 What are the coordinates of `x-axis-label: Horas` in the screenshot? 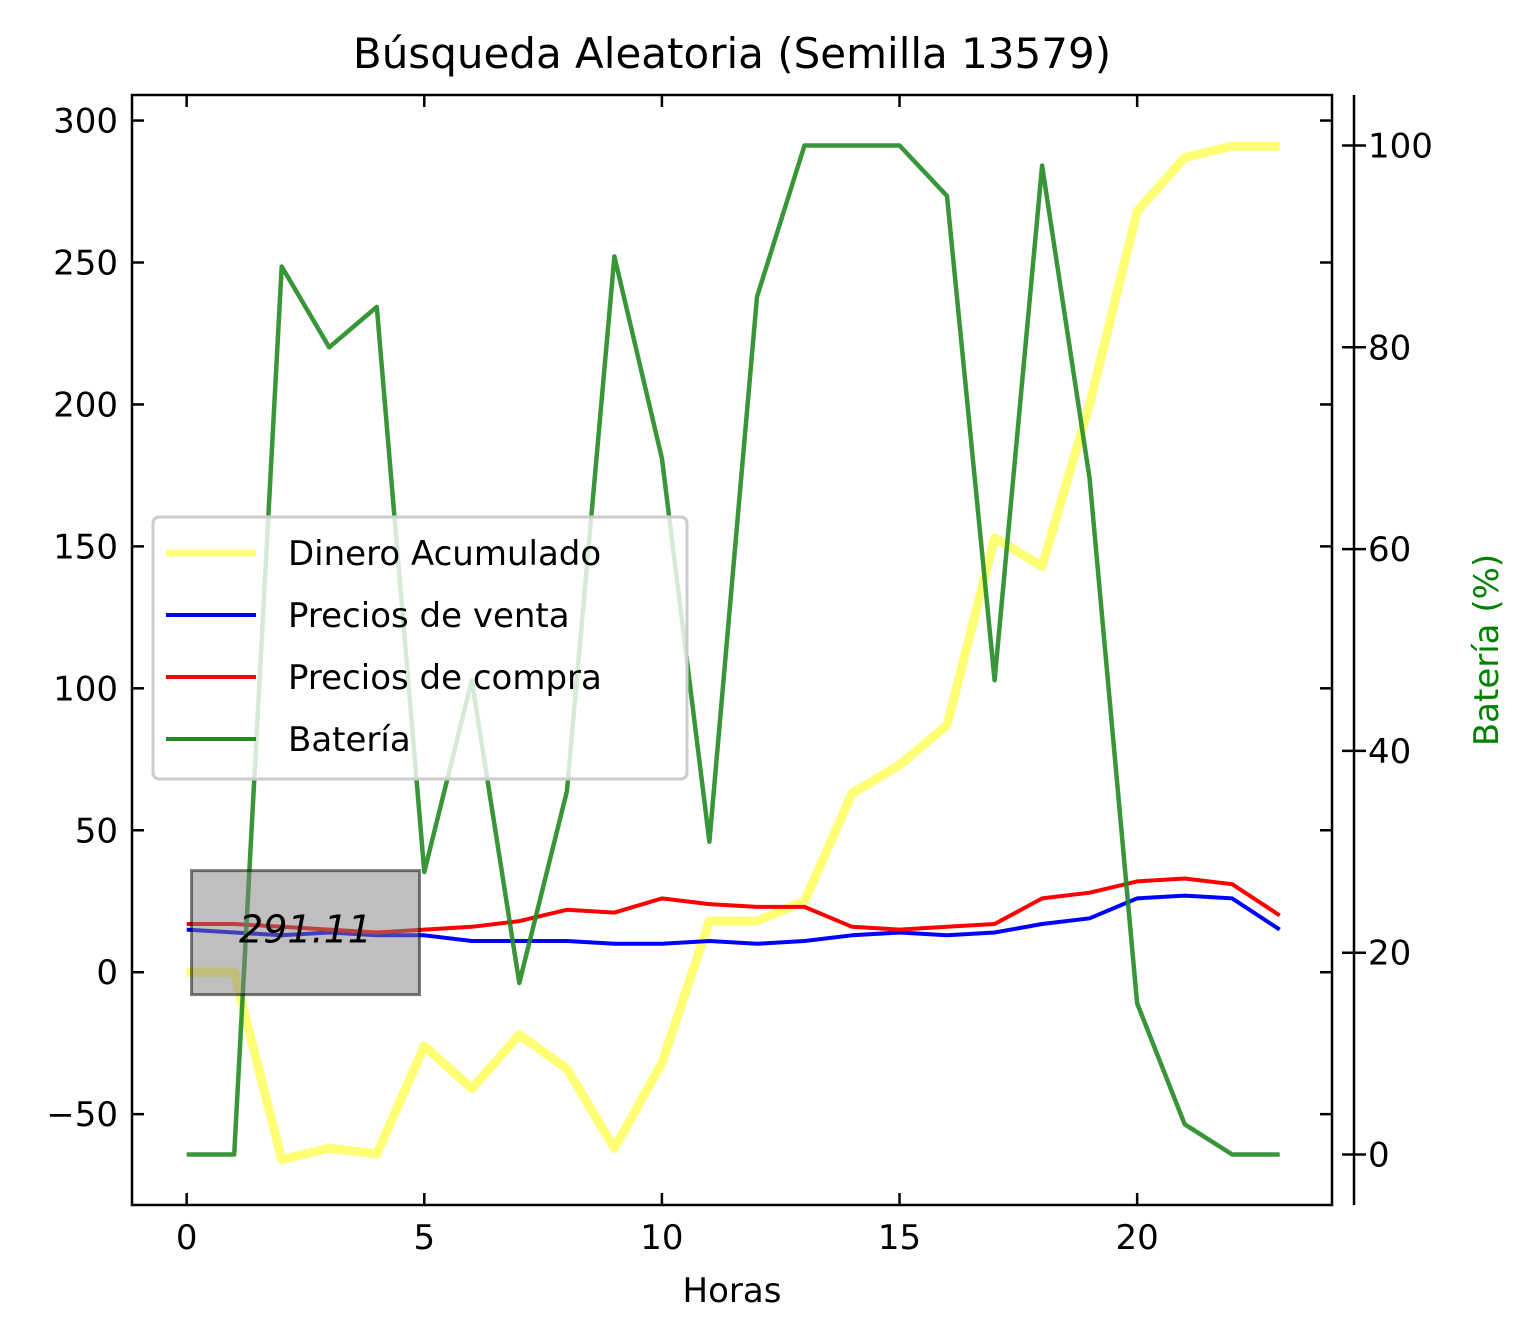 It's located at (732, 1291).